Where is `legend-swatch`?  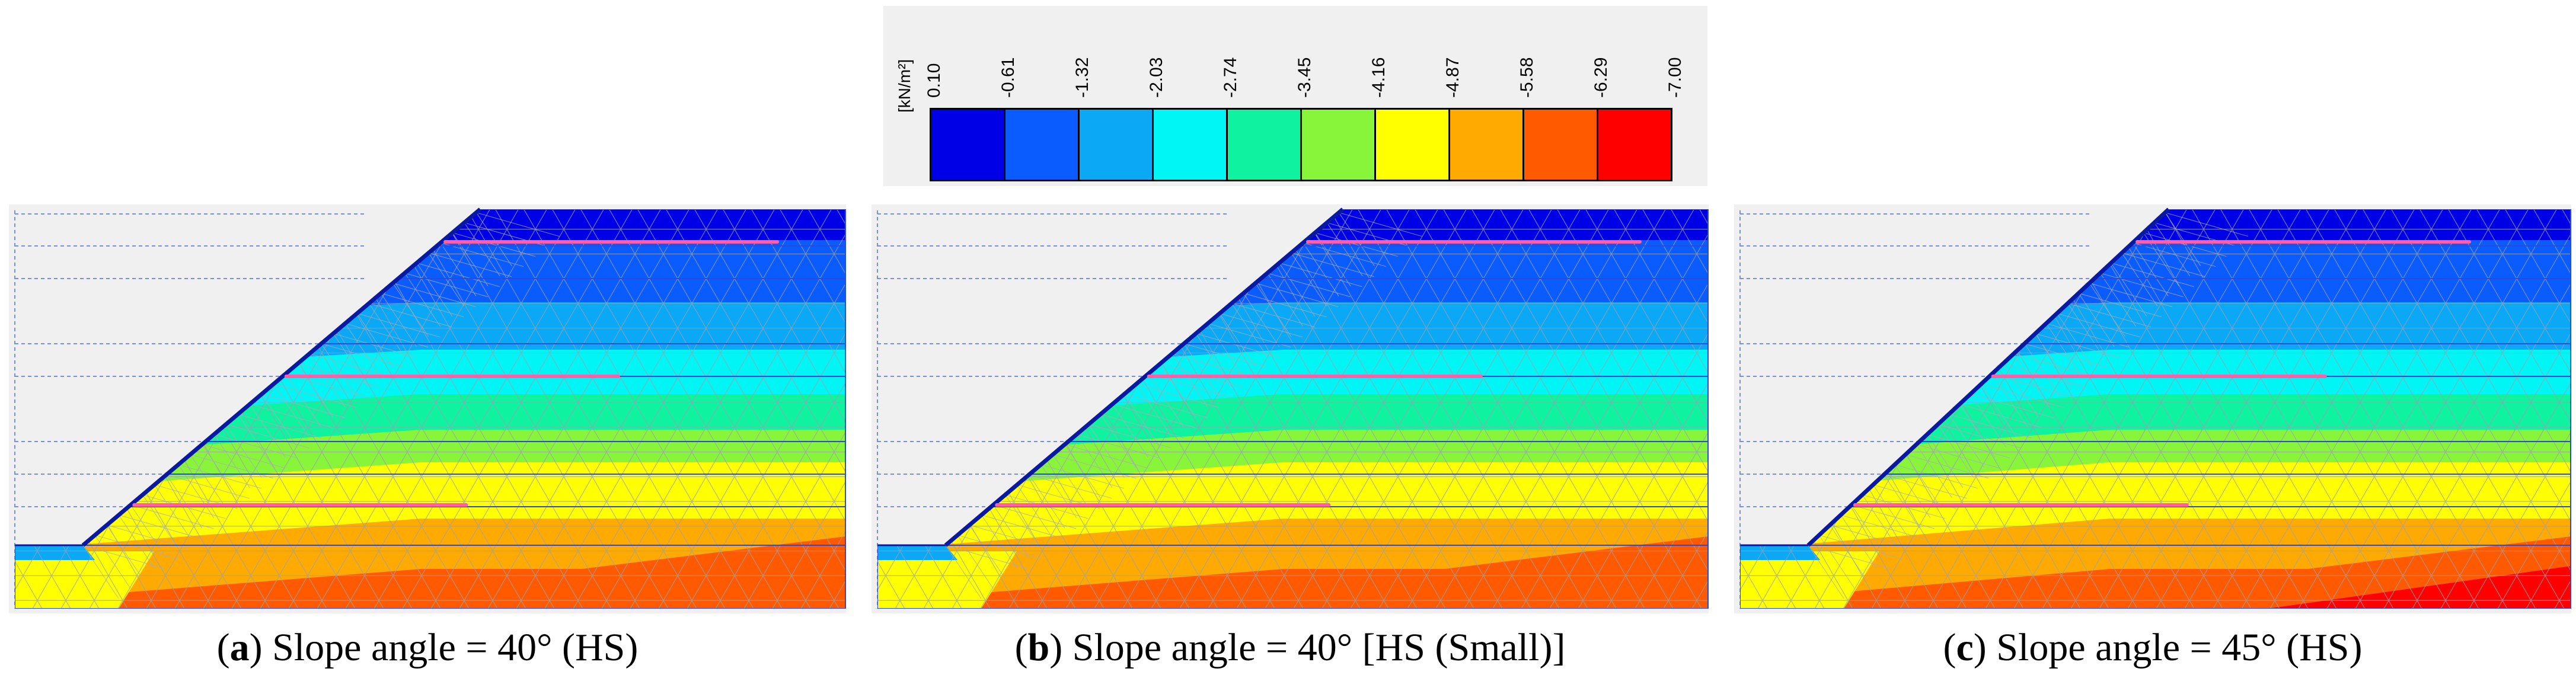 legend-swatch is located at coordinates (1116, 144).